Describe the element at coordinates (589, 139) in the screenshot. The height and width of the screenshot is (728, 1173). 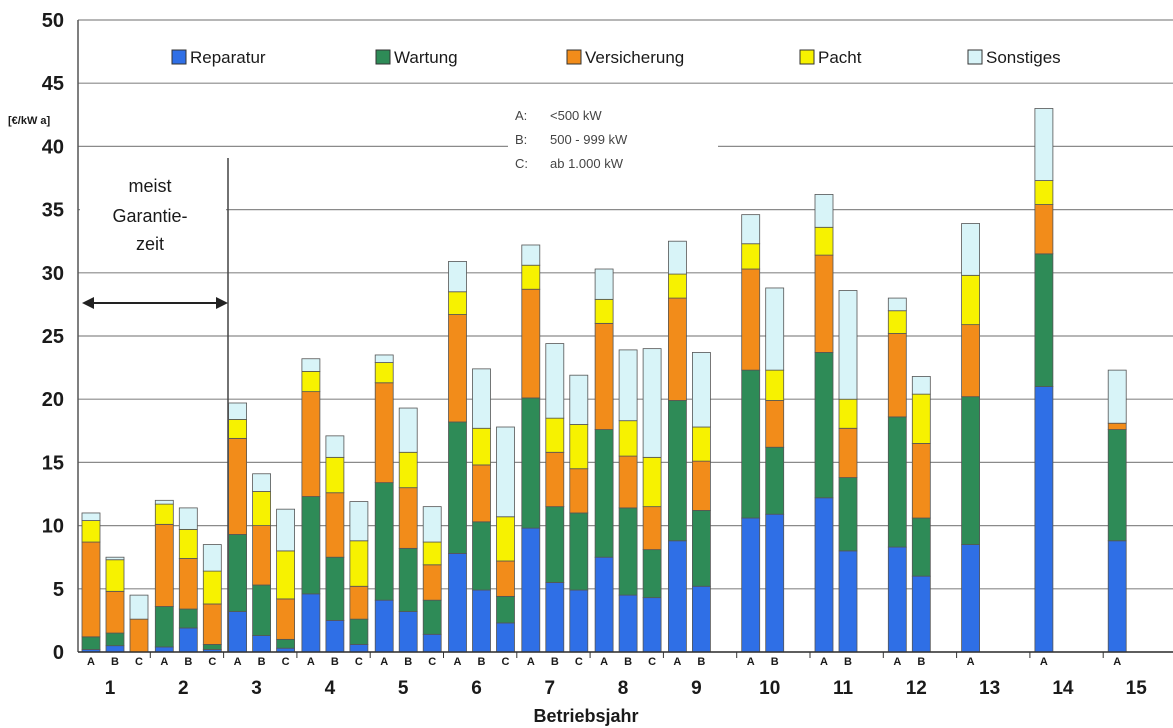
I see `size-key-text-b: 500 - 999 kW` at that location.